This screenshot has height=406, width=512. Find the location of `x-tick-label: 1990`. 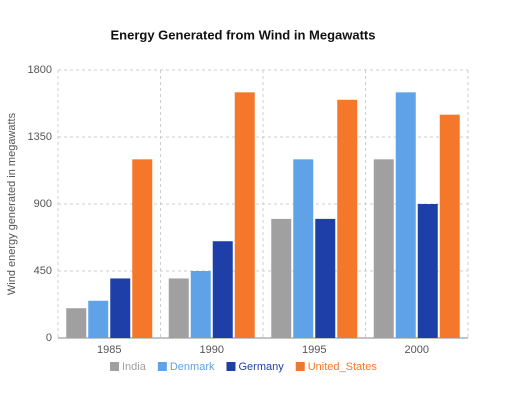

x-tick-label: 1990 is located at coordinates (212, 350).